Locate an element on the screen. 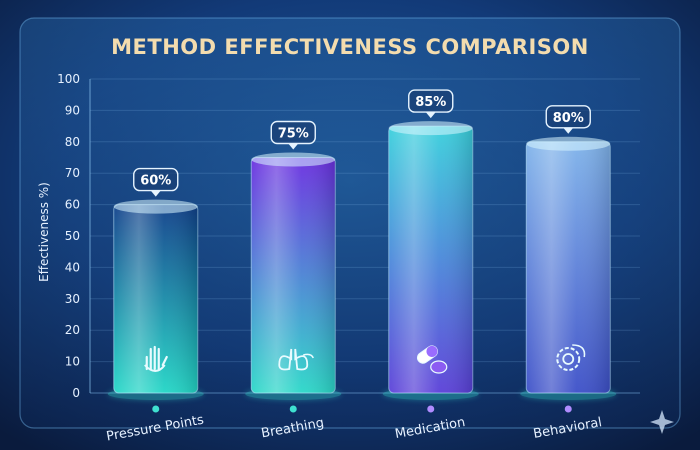 This screenshot has width=700, height=450. bar: 85% is located at coordinates (430, 244).